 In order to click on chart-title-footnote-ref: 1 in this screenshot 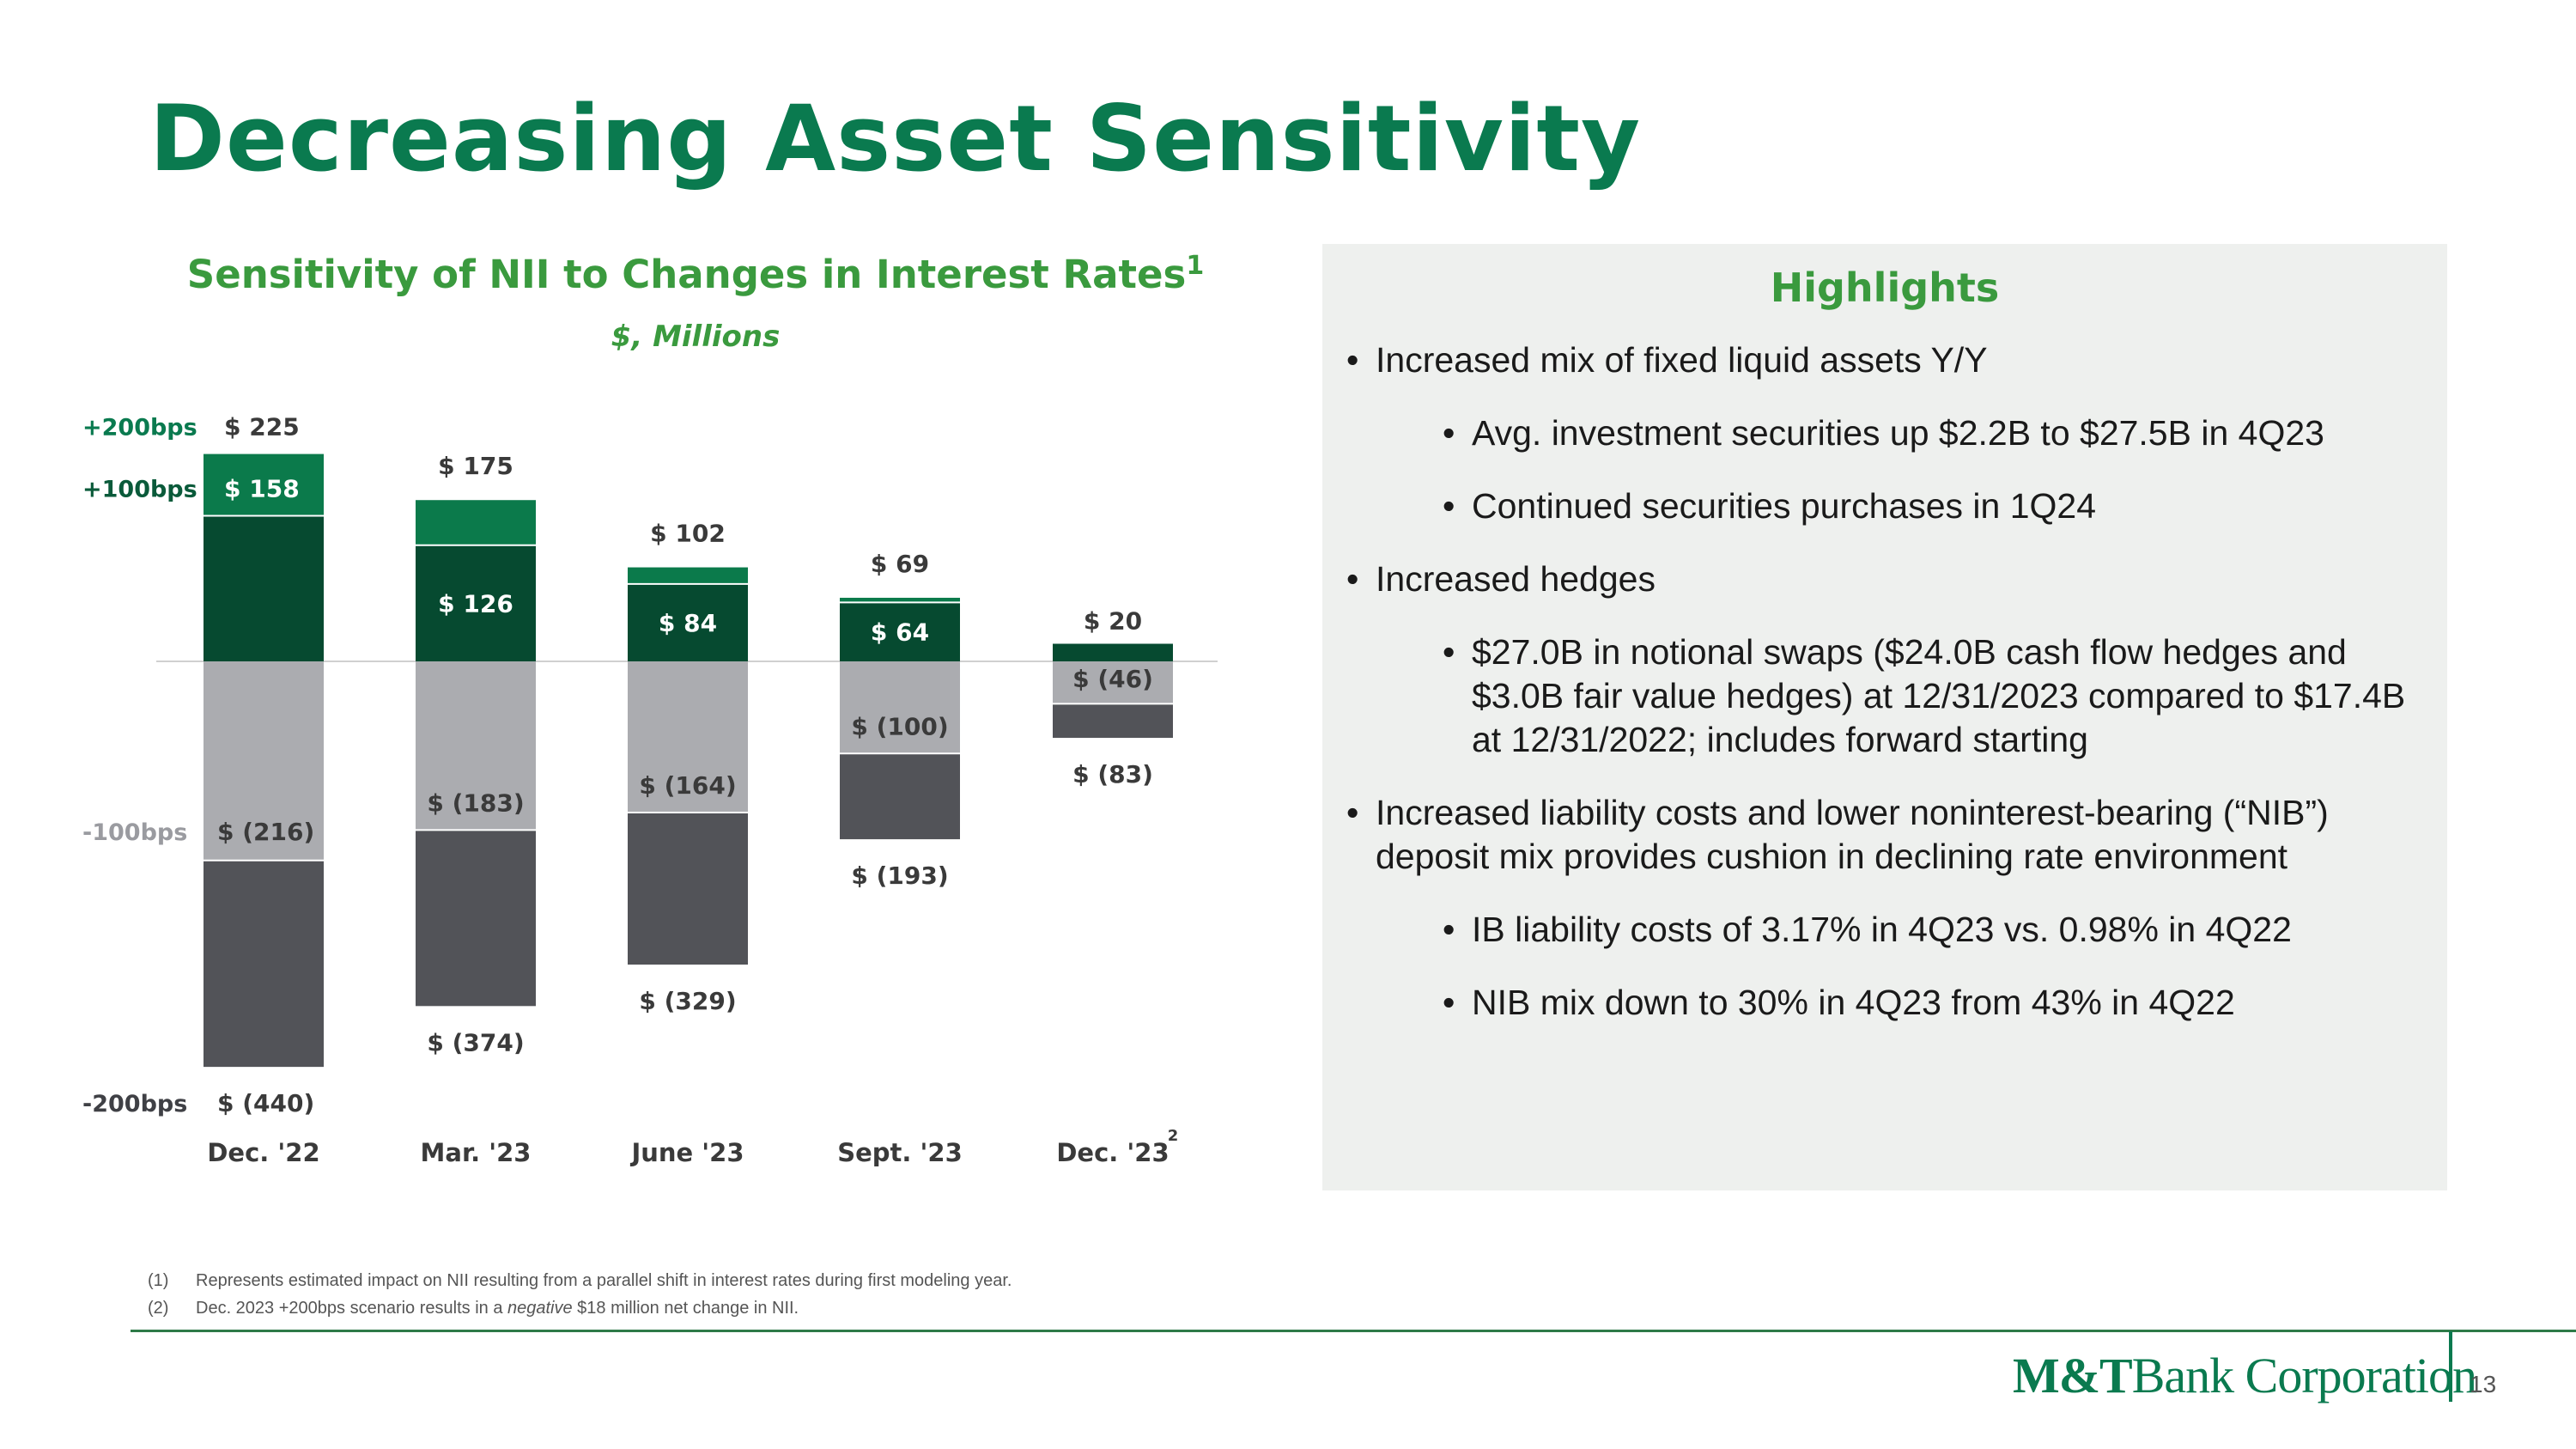, I will do `click(1195, 266)`.